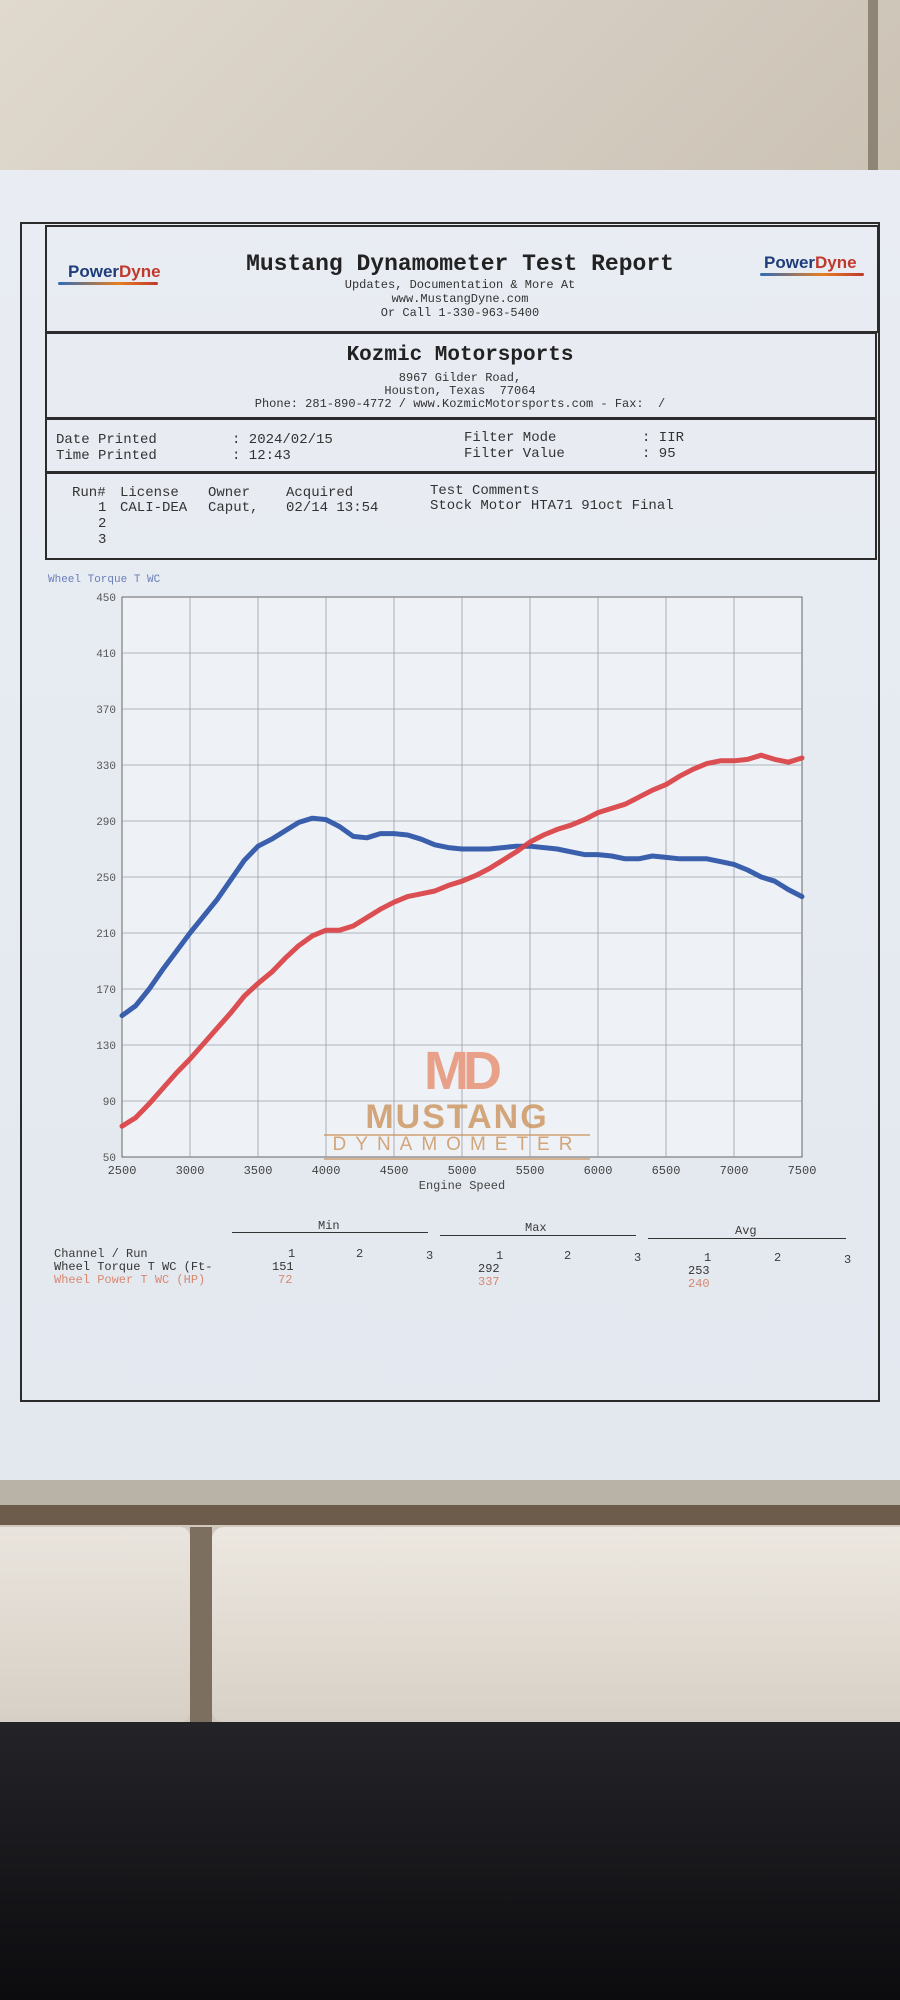 Image resolution: width=900 pixels, height=2000 pixels. I want to click on max-run-3: 3, so click(638, 1258).